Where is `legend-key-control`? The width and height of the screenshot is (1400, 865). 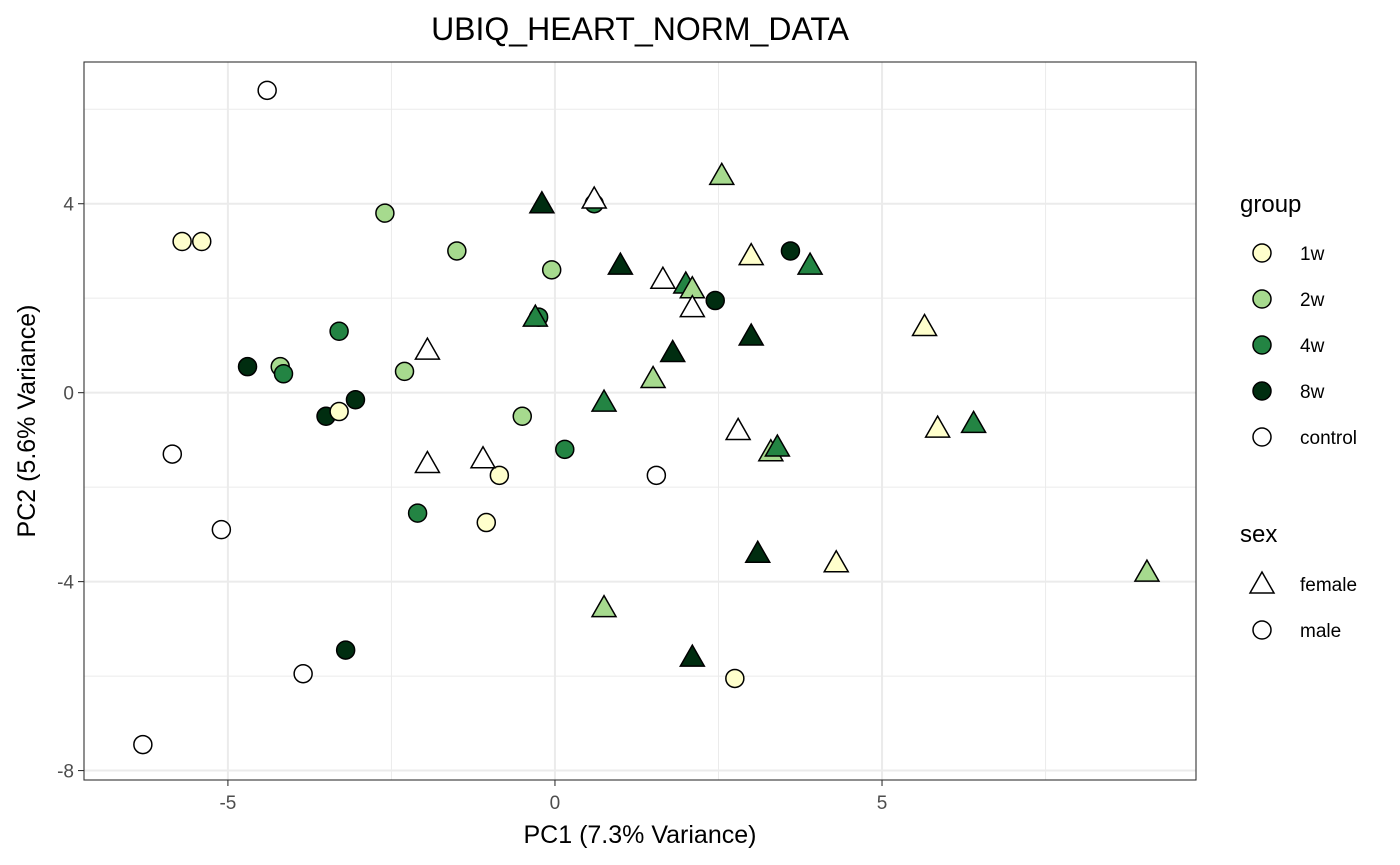
legend-key-control is located at coordinates (1262, 437).